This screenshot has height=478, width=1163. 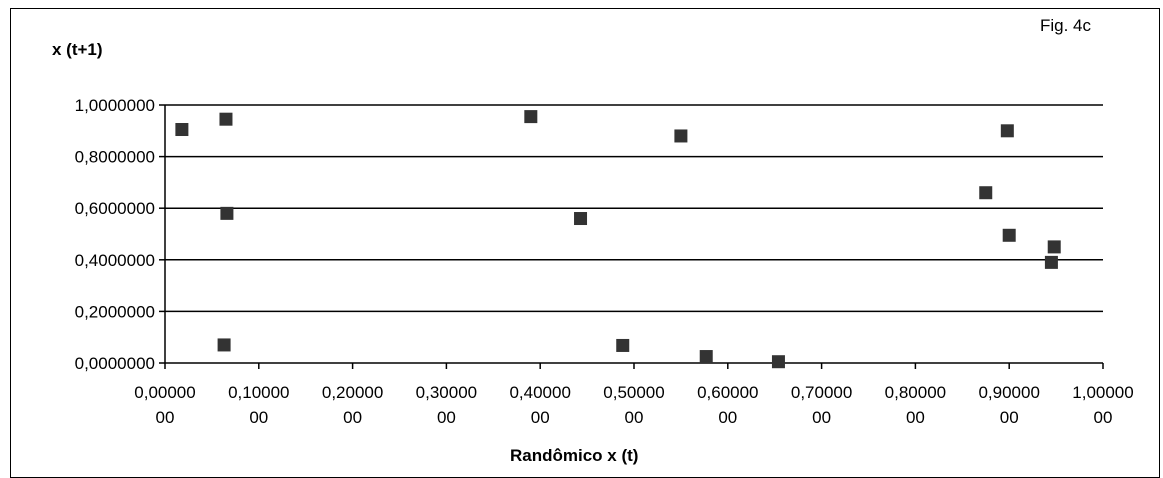 What do you see at coordinates (164, 392) in the screenshot?
I see `x-tick-label: 0,00000` at bounding box center [164, 392].